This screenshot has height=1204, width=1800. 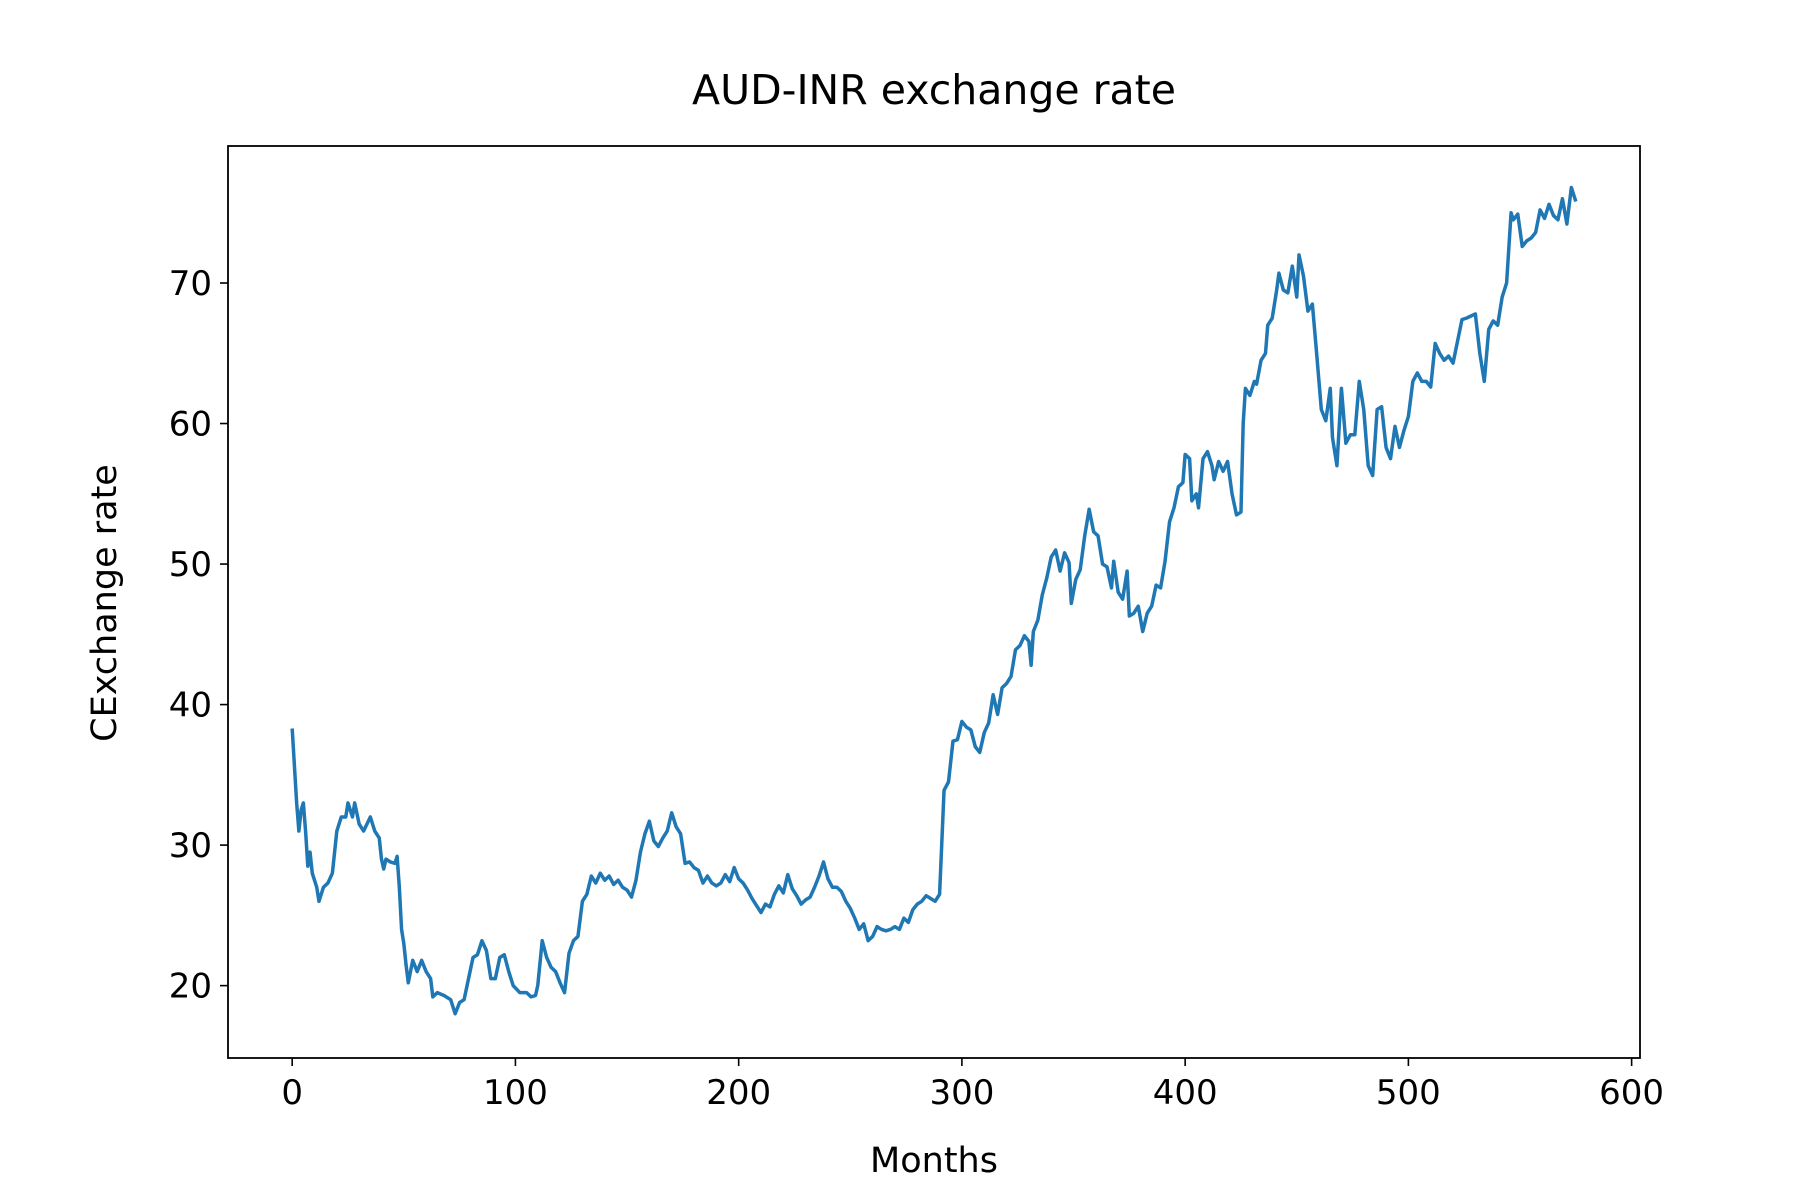 What do you see at coordinates (292, 1093) in the screenshot?
I see `x-tick-label: 0` at bounding box center [292, 1093].